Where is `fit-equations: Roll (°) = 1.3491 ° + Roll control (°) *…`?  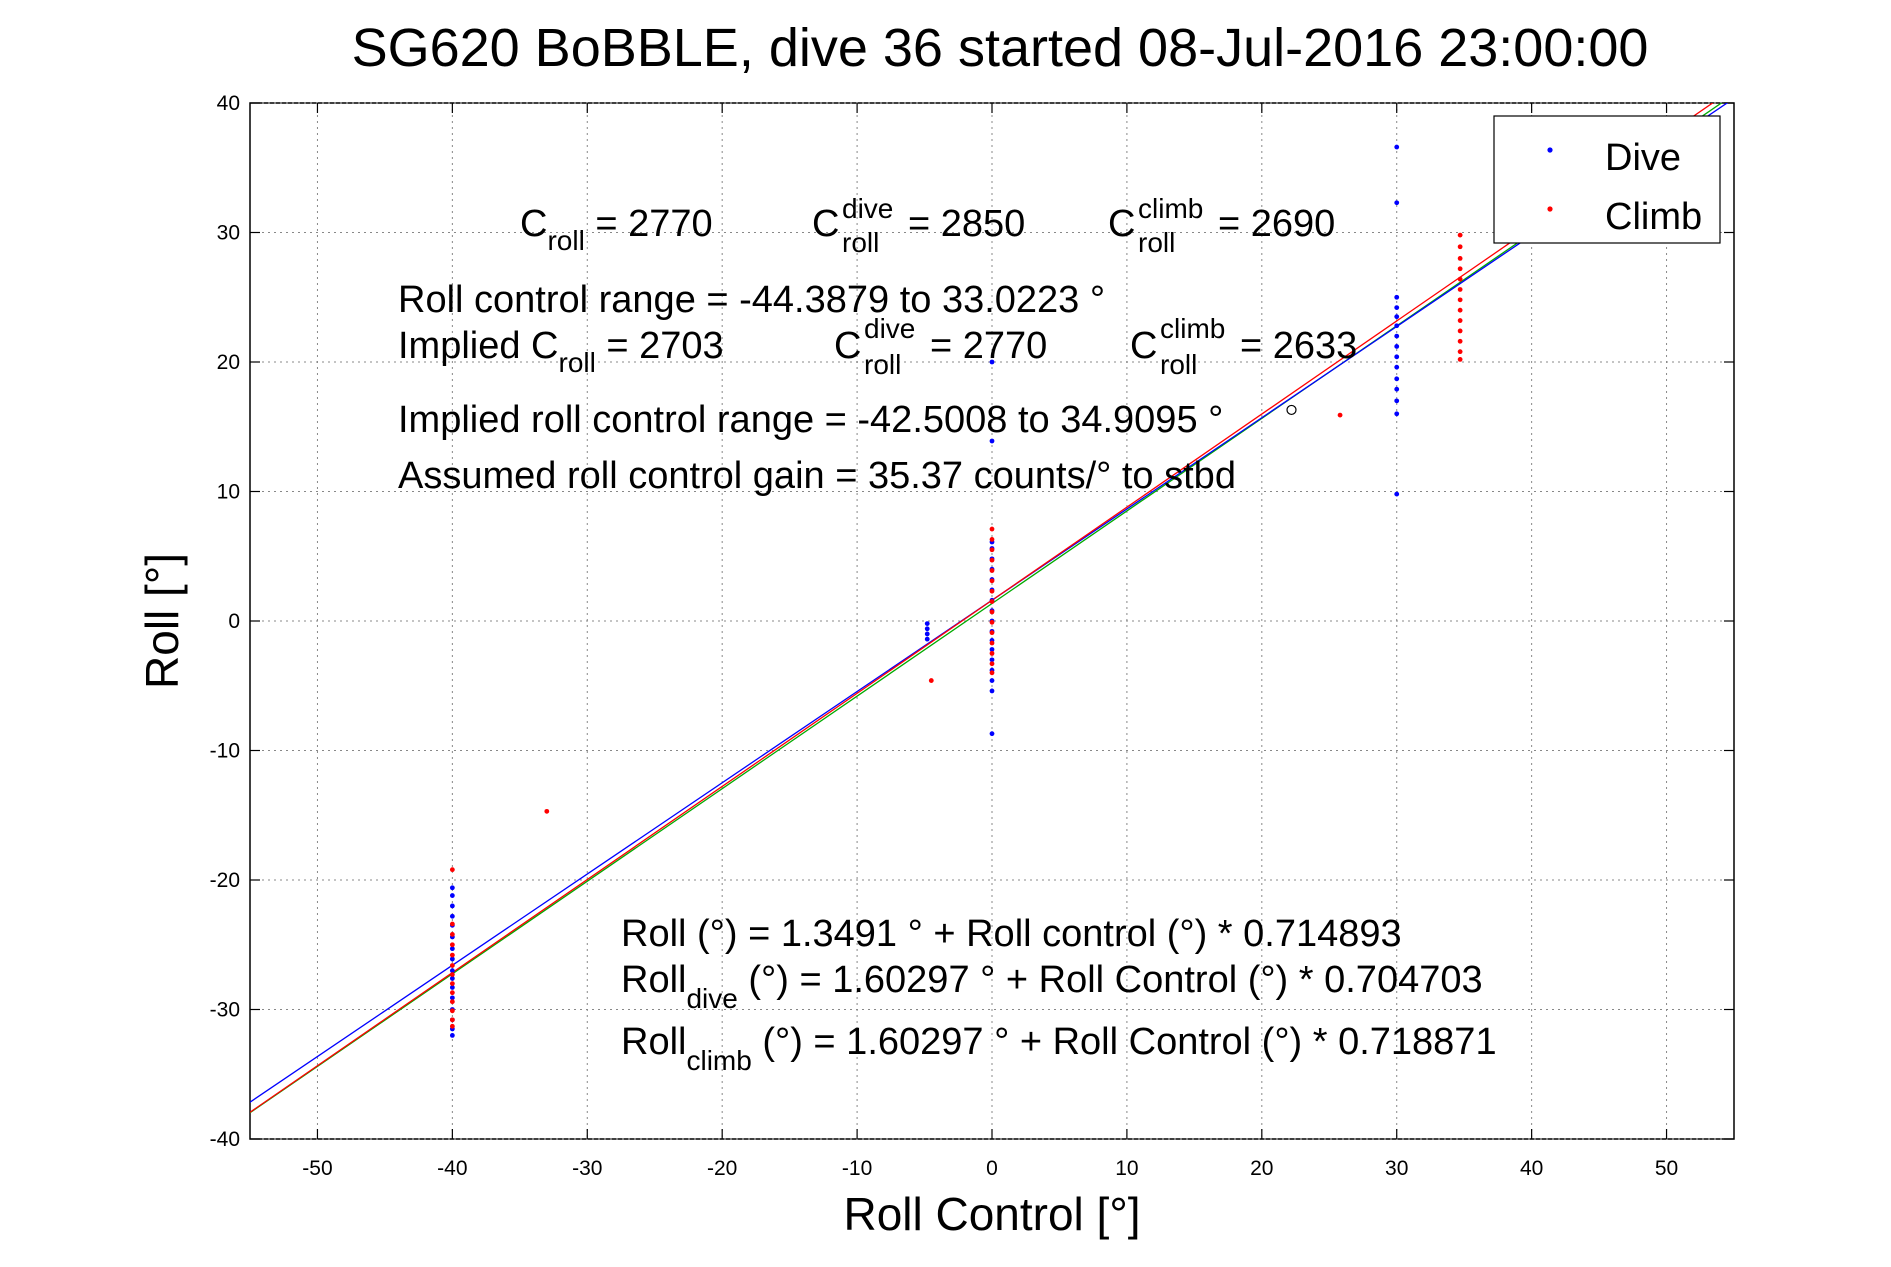 fit-equations: Roll (°) = 1.3491 ° + Roll control (°) *… is located at coordinates (1059, 994).